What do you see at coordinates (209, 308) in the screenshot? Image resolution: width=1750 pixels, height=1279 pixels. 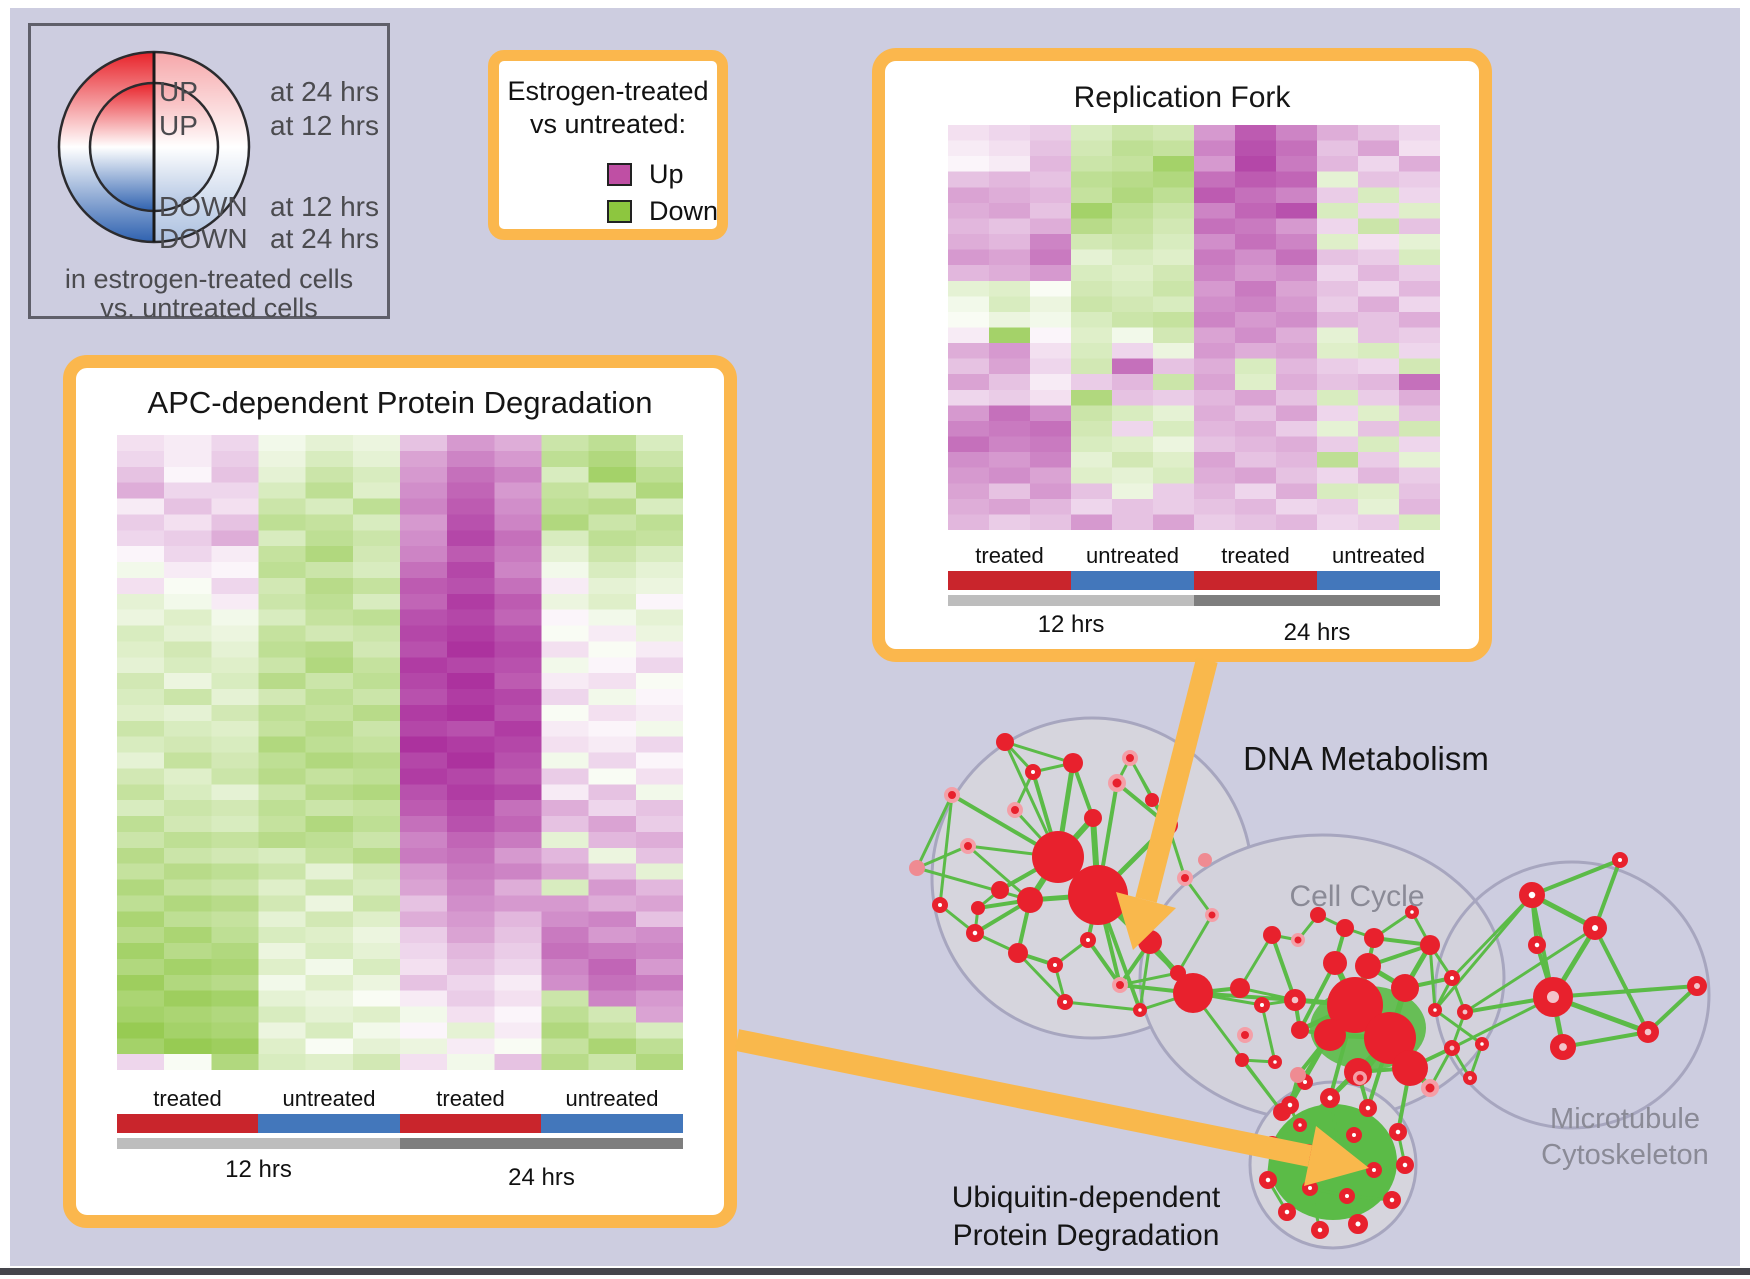 I see `gauge-footer-line2: vs. untreated cells` at bounding box center [209, 308].